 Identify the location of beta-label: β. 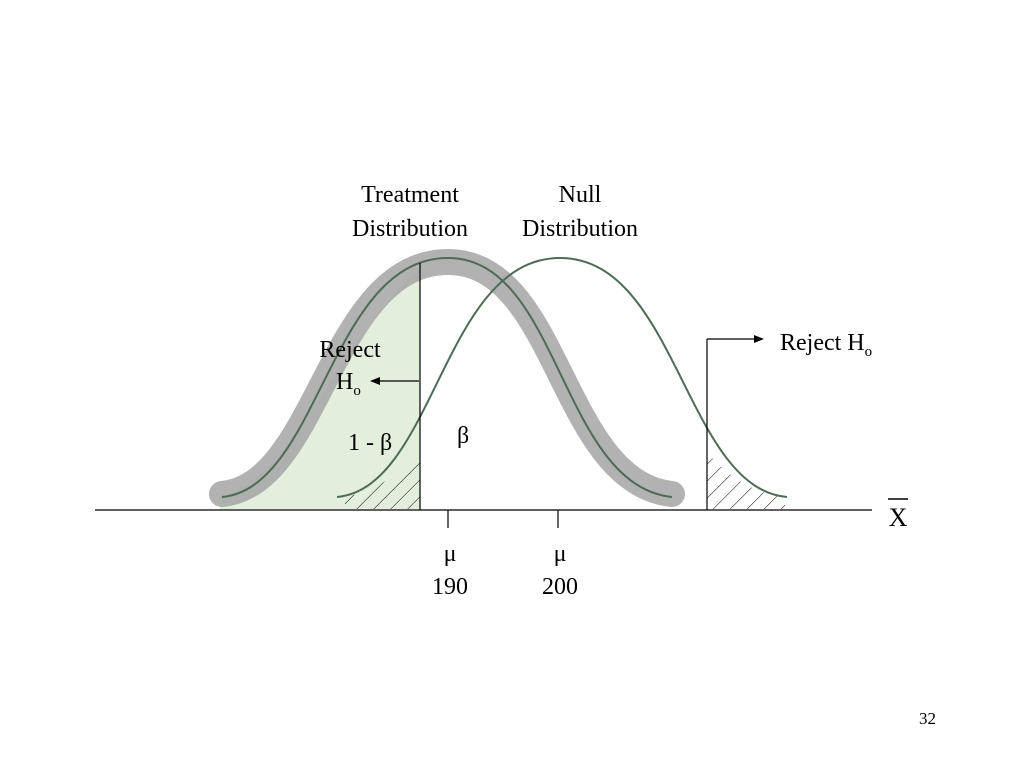
(463, 436).